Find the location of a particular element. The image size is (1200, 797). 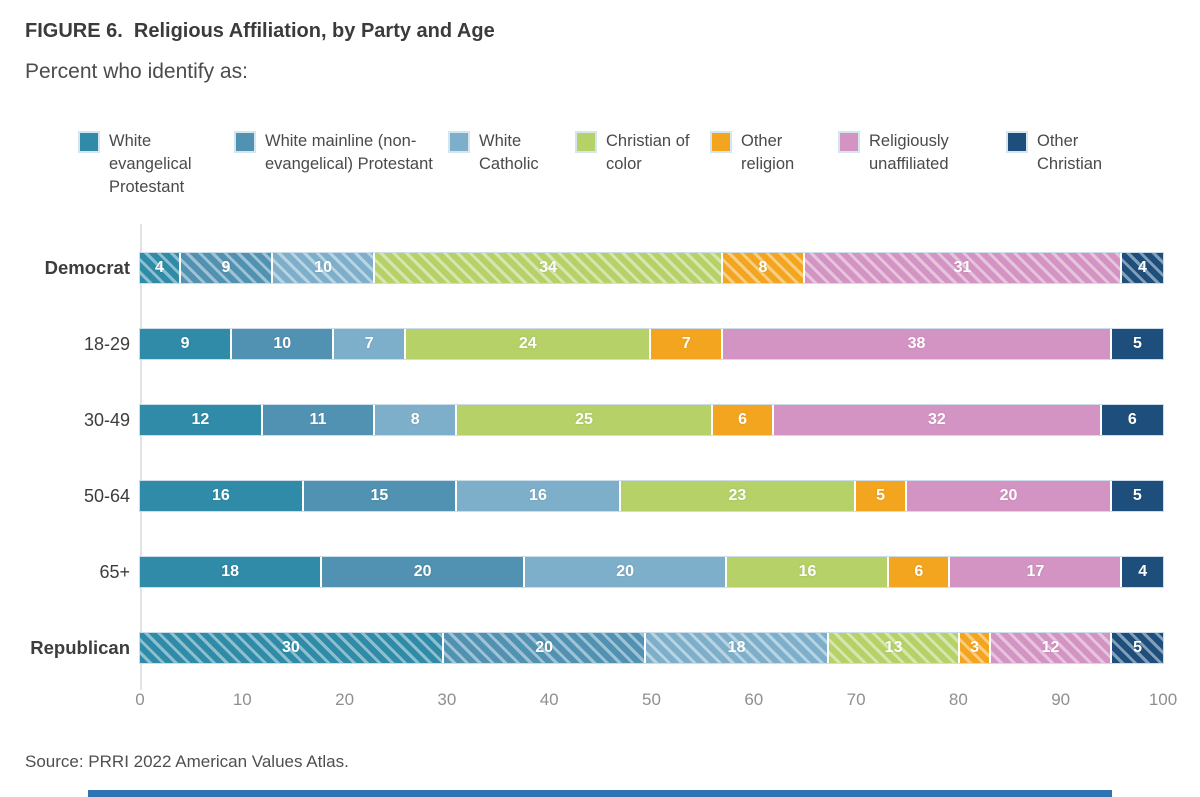

x-tick-label: 80 is located at coordinates (958, 699).